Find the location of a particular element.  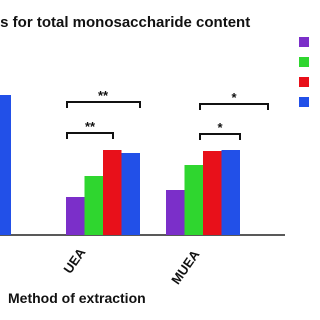

x-tick-label: UEA is located at coordinates (74, 261).